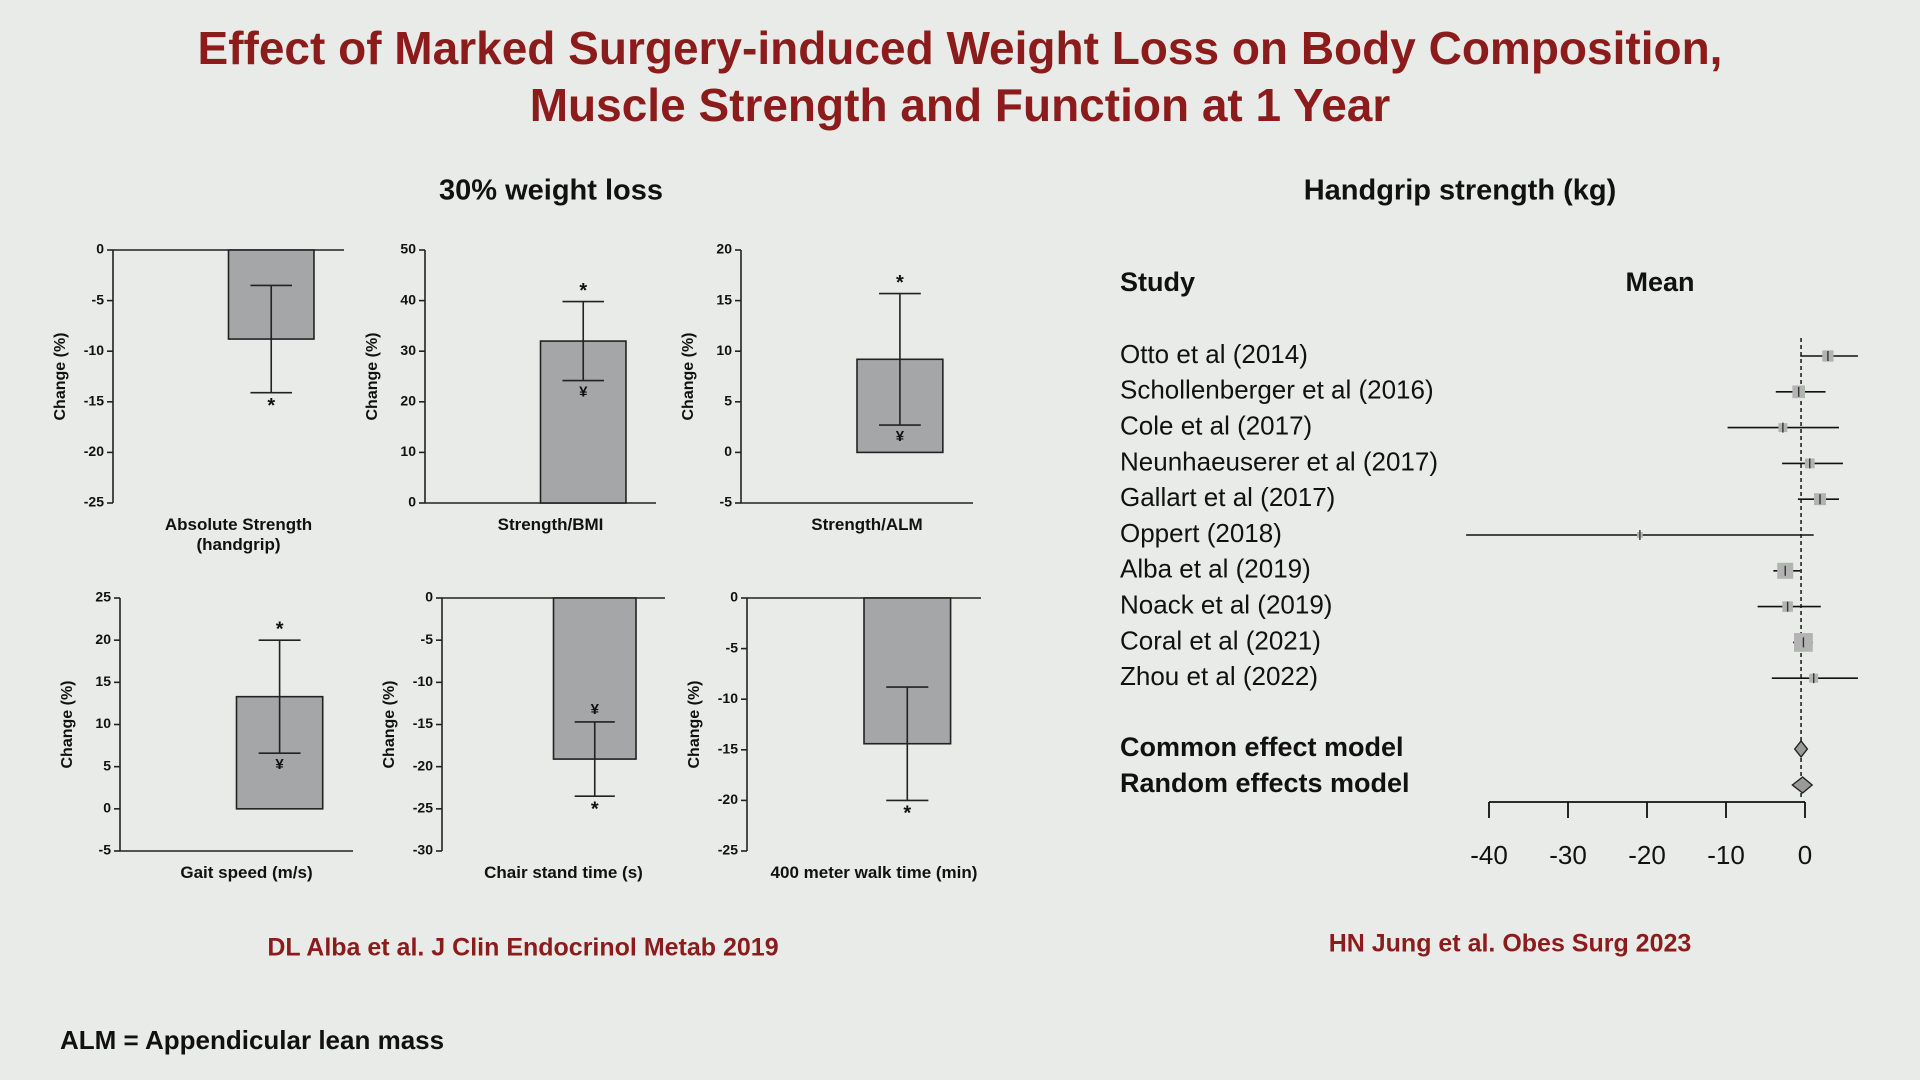  Describe the element at coordinates (1277, 390) in the screenshot. I see `study-label: Schollenberger et al (2016)` at that location.